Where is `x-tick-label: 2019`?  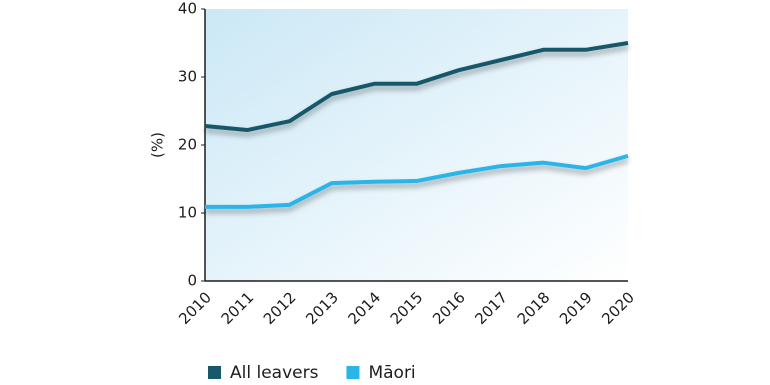 x-tick-label: 2019 is located at coordinates (576, 308).